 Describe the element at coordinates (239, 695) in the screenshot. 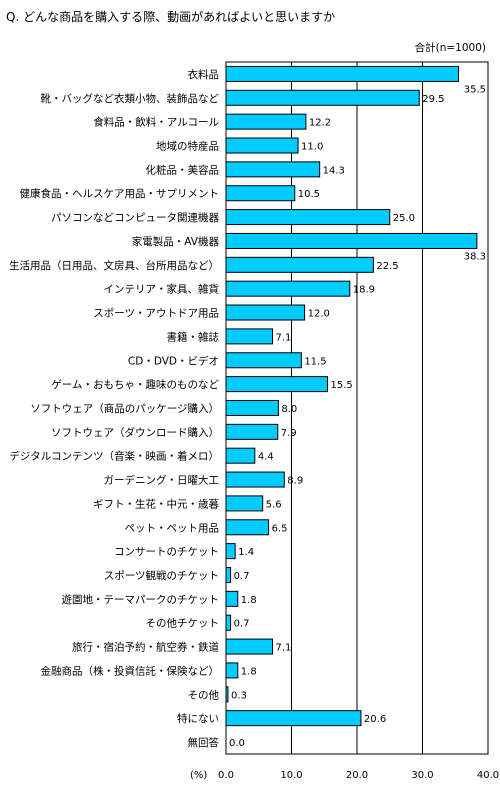

I see `value-label: 0.3` at that location.